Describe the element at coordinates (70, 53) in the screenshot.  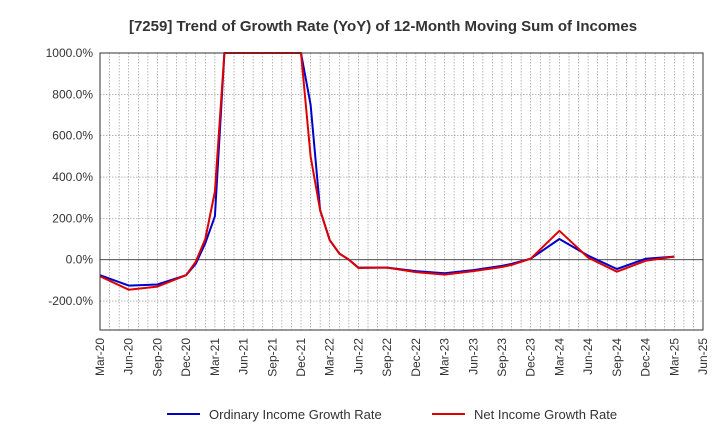
I see `y-tick-label: 1000.0%` at that location.